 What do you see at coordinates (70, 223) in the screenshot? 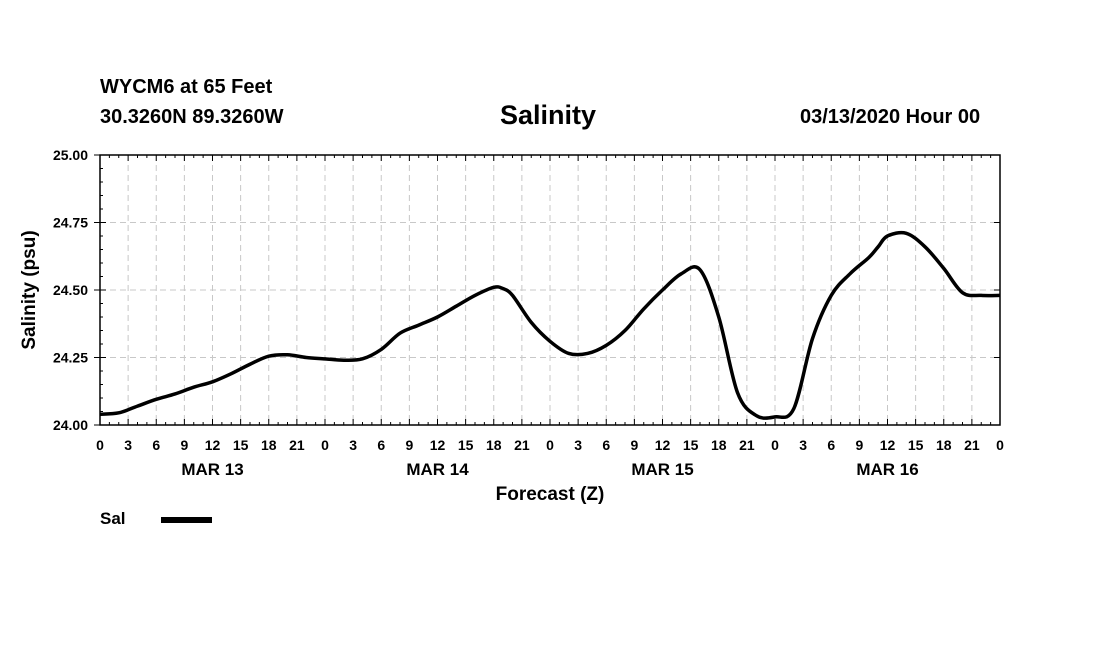
I see `y-tick-label: 24.75` at bounding box center [70, 223].